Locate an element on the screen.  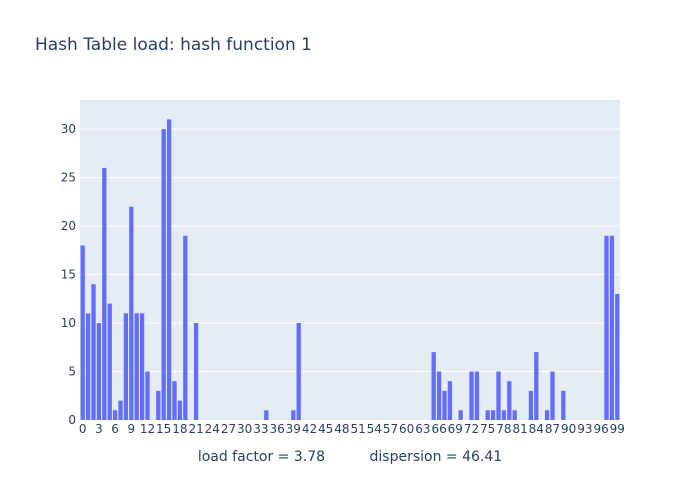
y-tick-label: 20 is located at coordinates (68, 226).